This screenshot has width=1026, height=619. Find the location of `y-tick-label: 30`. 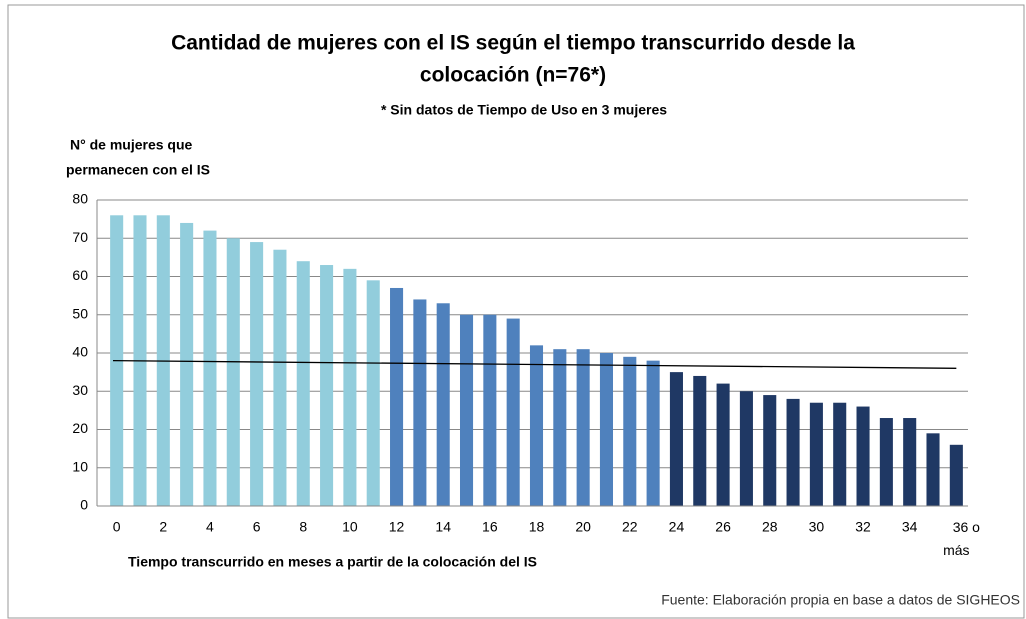

y-tick-label: 30 is located at coordinates (80, 390).